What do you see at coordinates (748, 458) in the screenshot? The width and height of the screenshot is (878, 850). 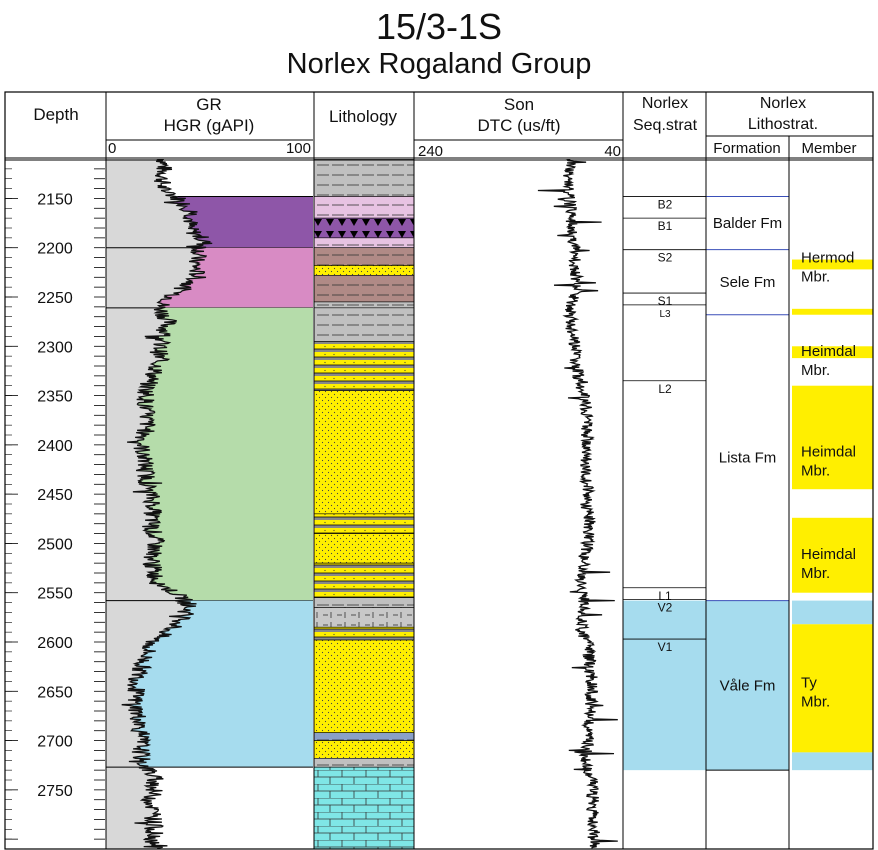 I see `formation-label-3: Lista Fm` at bounding box center [748, 458].